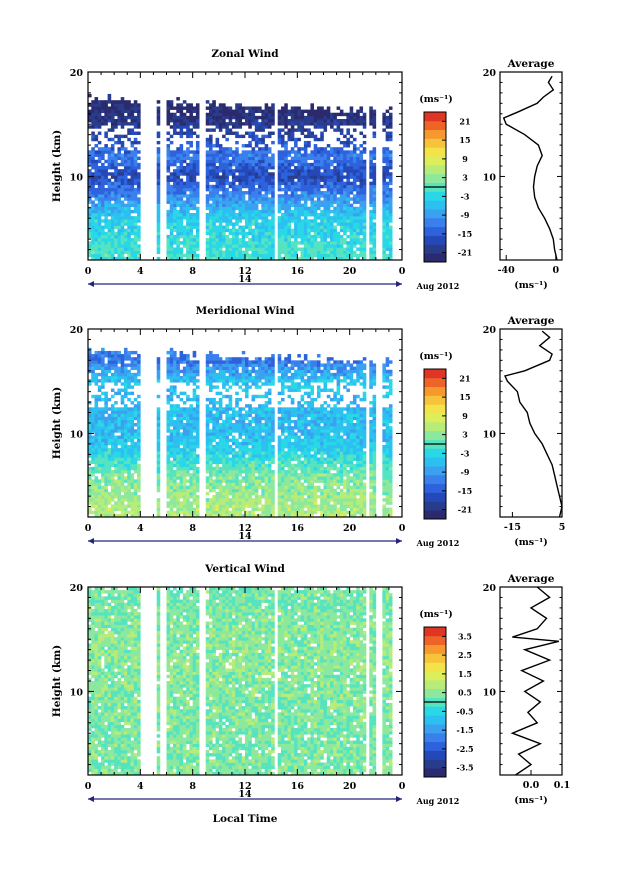 The image size is (620, 873). What do you see at coordinates (436, 99) in the screenshot?
I see `colorbar-unit: (ms⁻¹)` at bounding box center [436, 99].